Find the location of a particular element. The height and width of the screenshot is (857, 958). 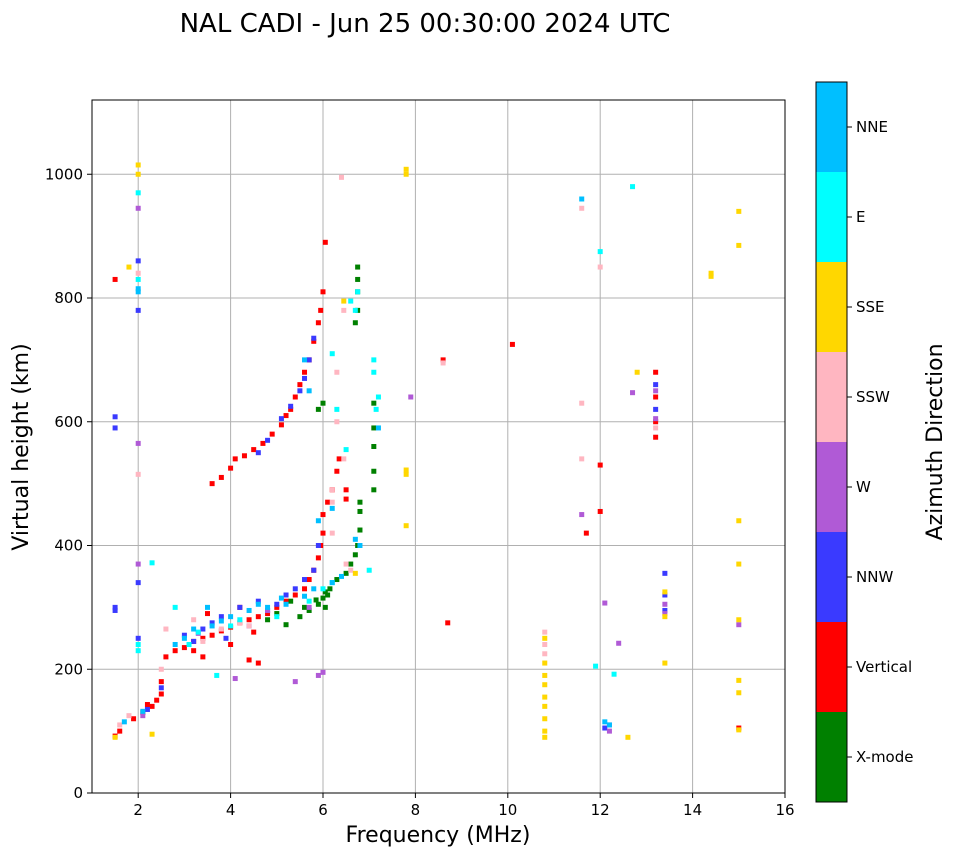

y-axis-label: Virtual height (km) is located at coordinates (21, 446).